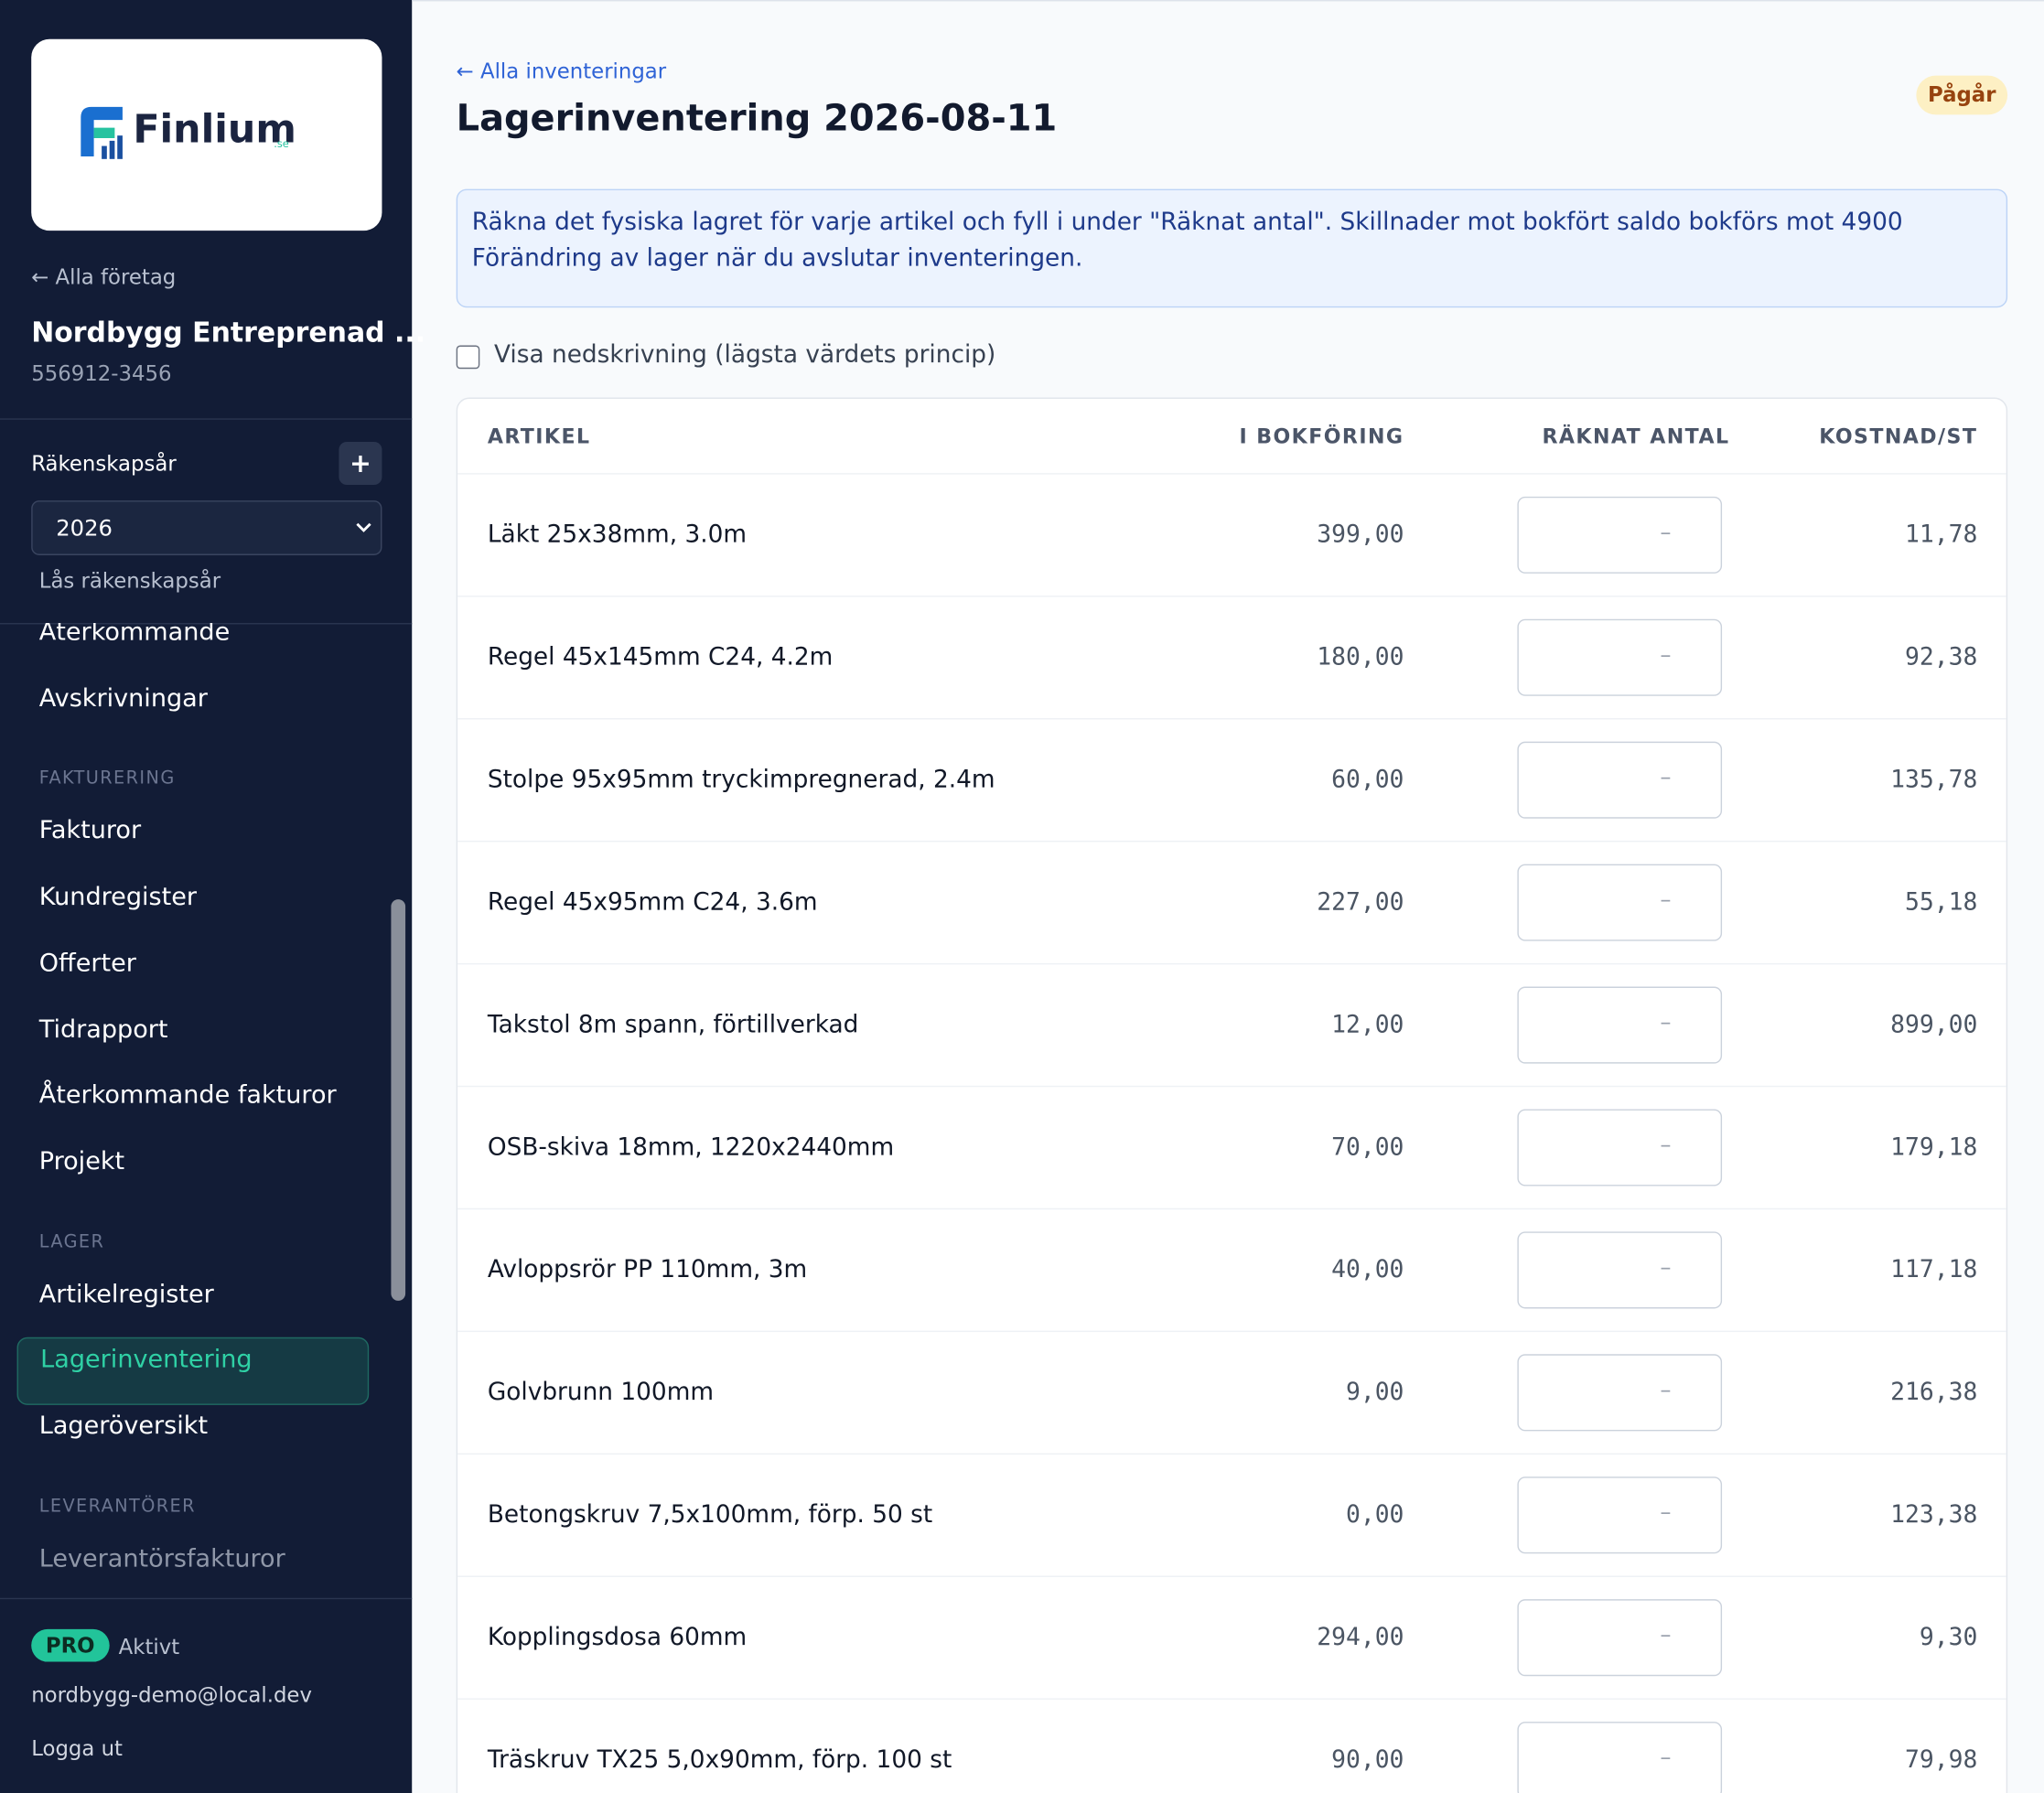 This screenshot has height=1793, width=2044. I want to click on booked-qty: 40,00, so click(1367, 1270).